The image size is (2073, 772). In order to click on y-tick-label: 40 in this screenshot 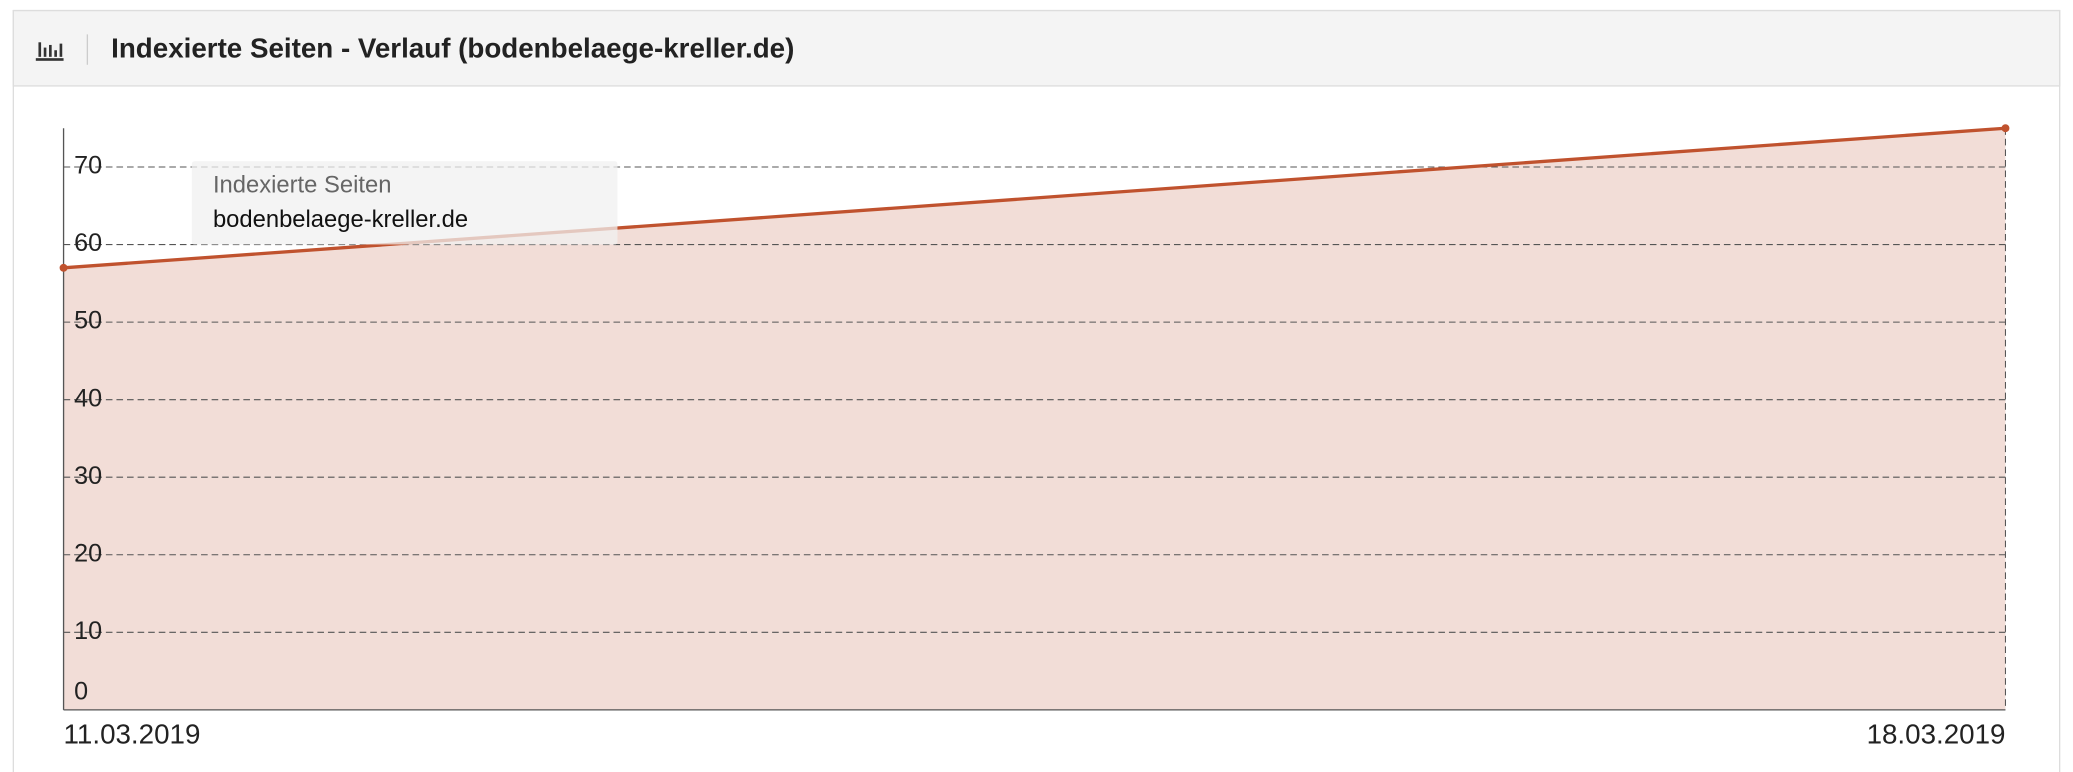, I will do `click(88, 398)`.